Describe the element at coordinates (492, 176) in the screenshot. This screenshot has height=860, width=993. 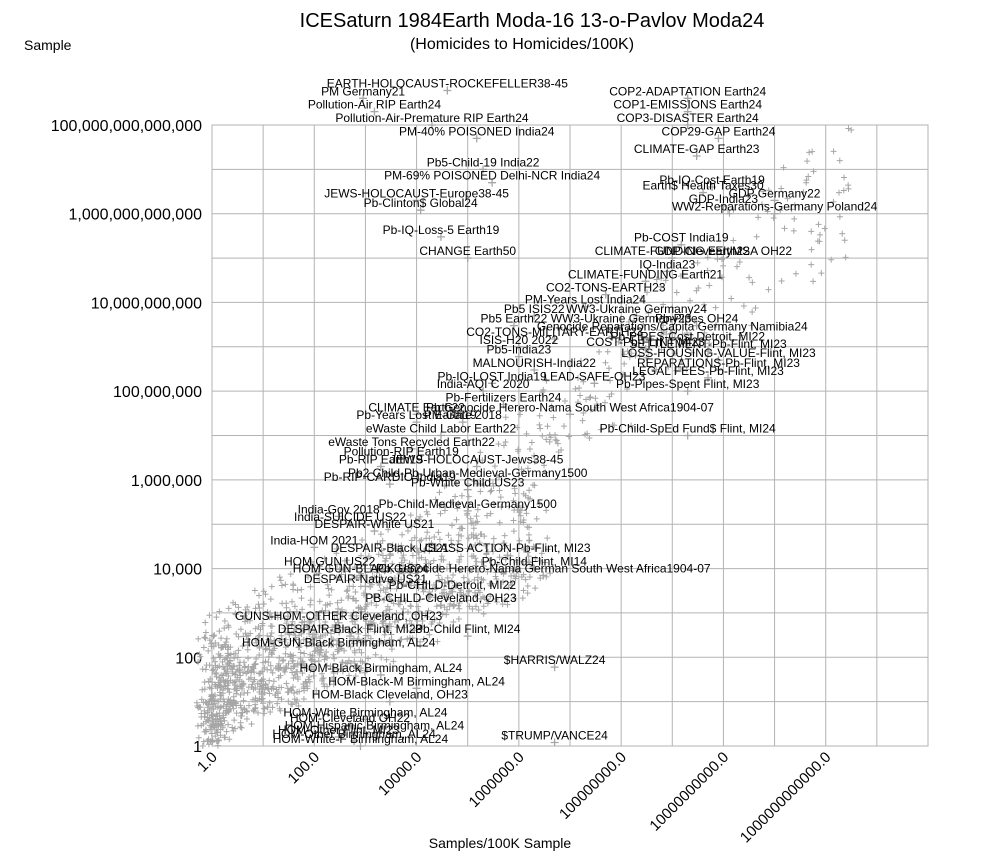
I see `point-label: PM-69% POISONED Delhi-NCR India24` at that location.